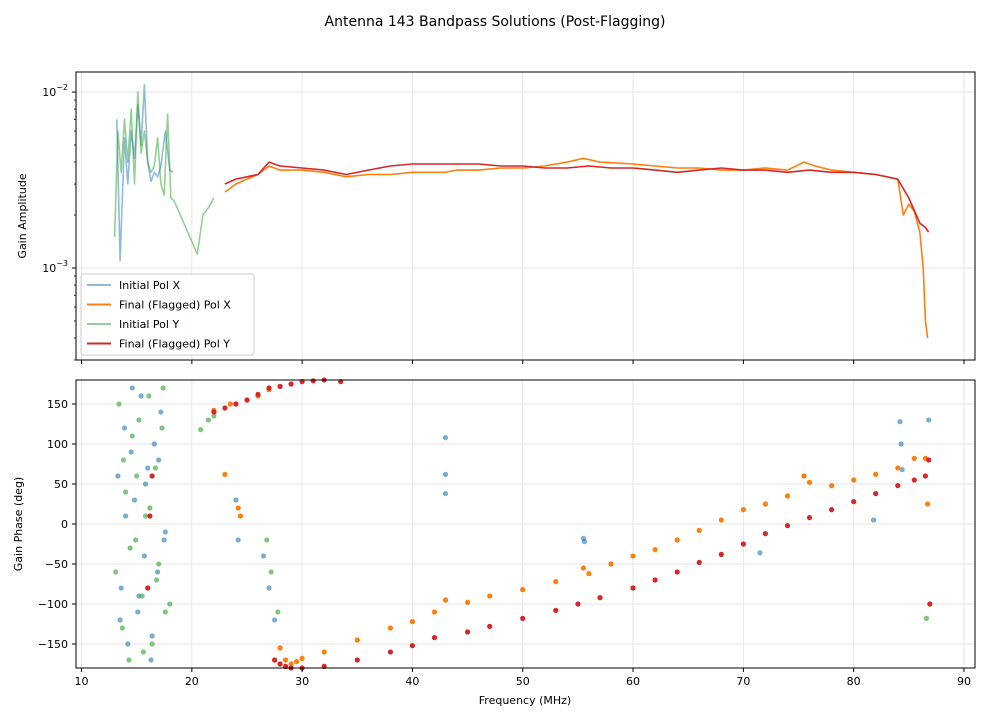  What do you see at coordinates (964, 681) in the screenshot?
I see `phase-x-tick-label: 90` at bounding box center [964, 681].